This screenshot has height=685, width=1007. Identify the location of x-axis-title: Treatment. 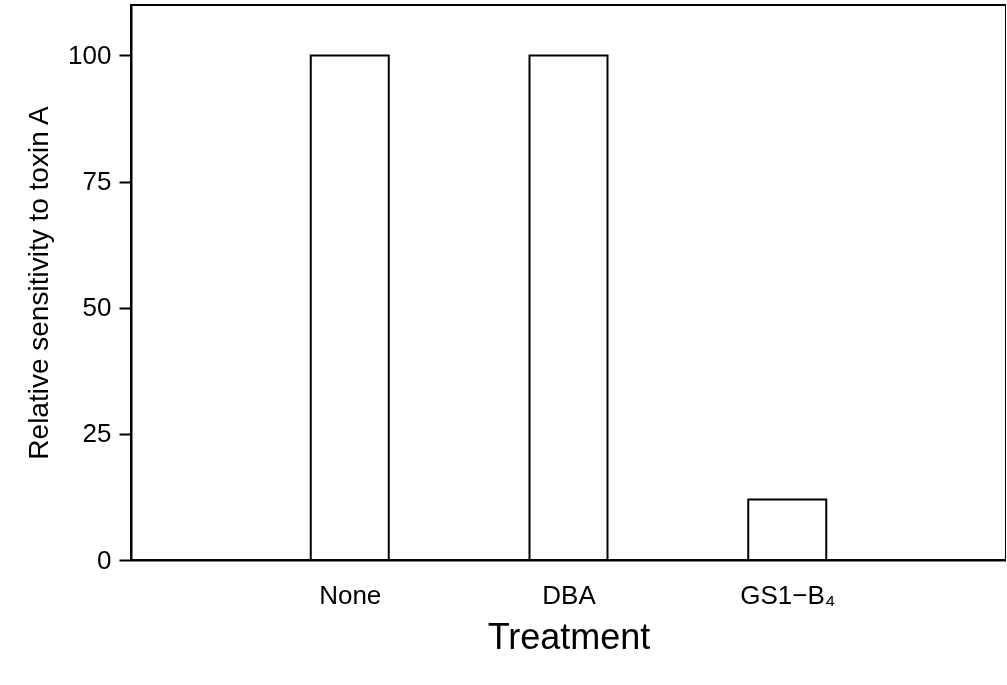
(569, 636).